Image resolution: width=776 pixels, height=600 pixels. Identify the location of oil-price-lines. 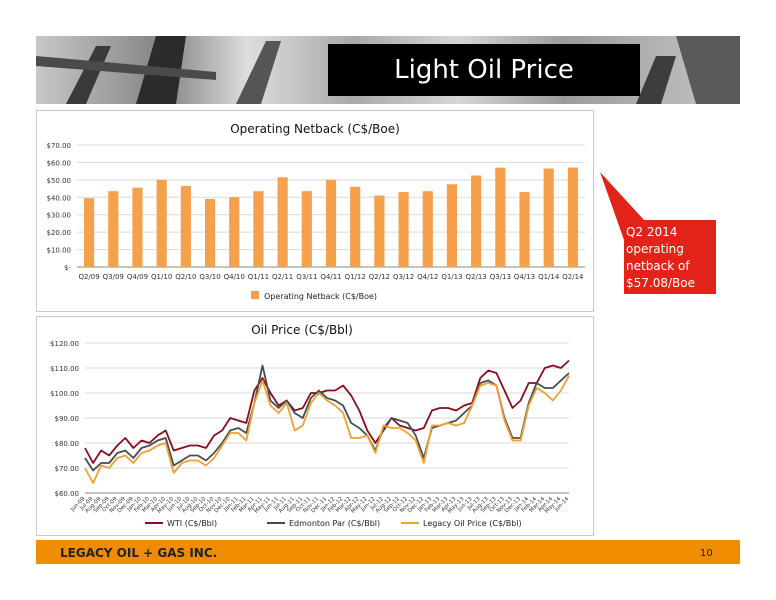
(327, 421).